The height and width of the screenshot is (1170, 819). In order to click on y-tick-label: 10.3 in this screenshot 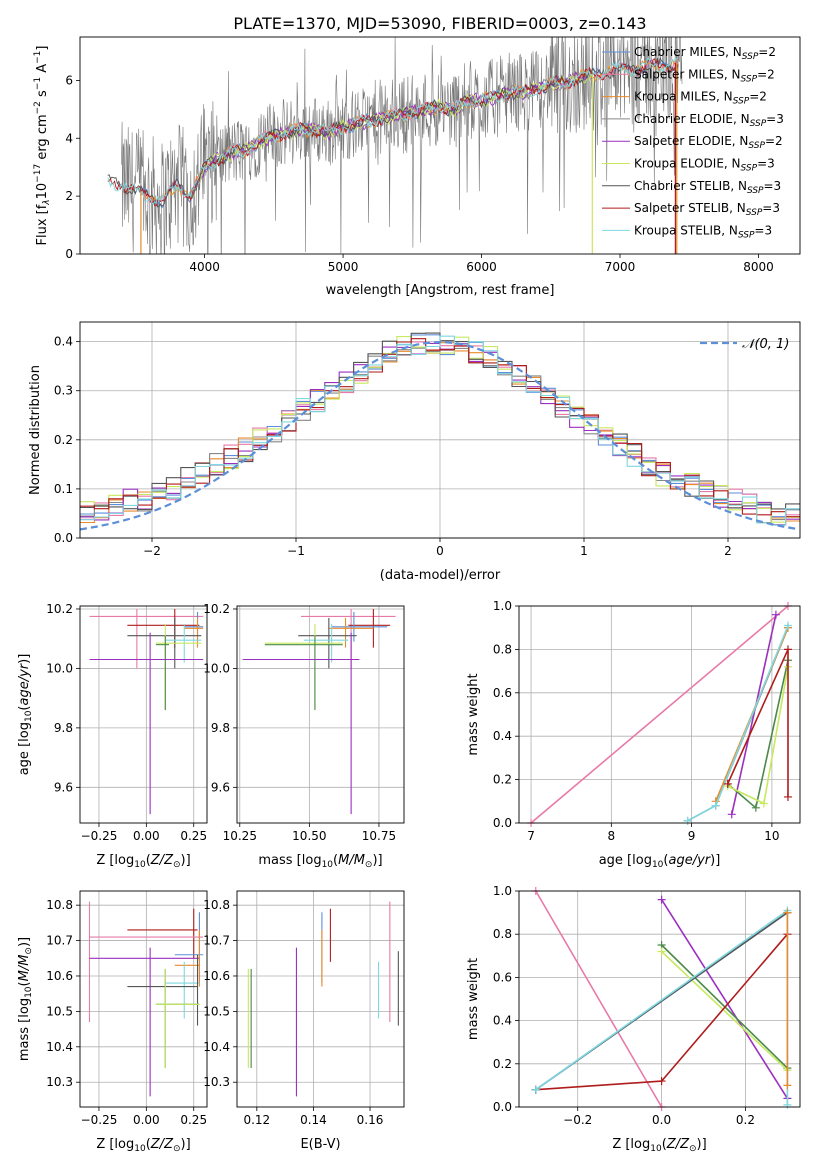, I will do `click(216, 1082)`.